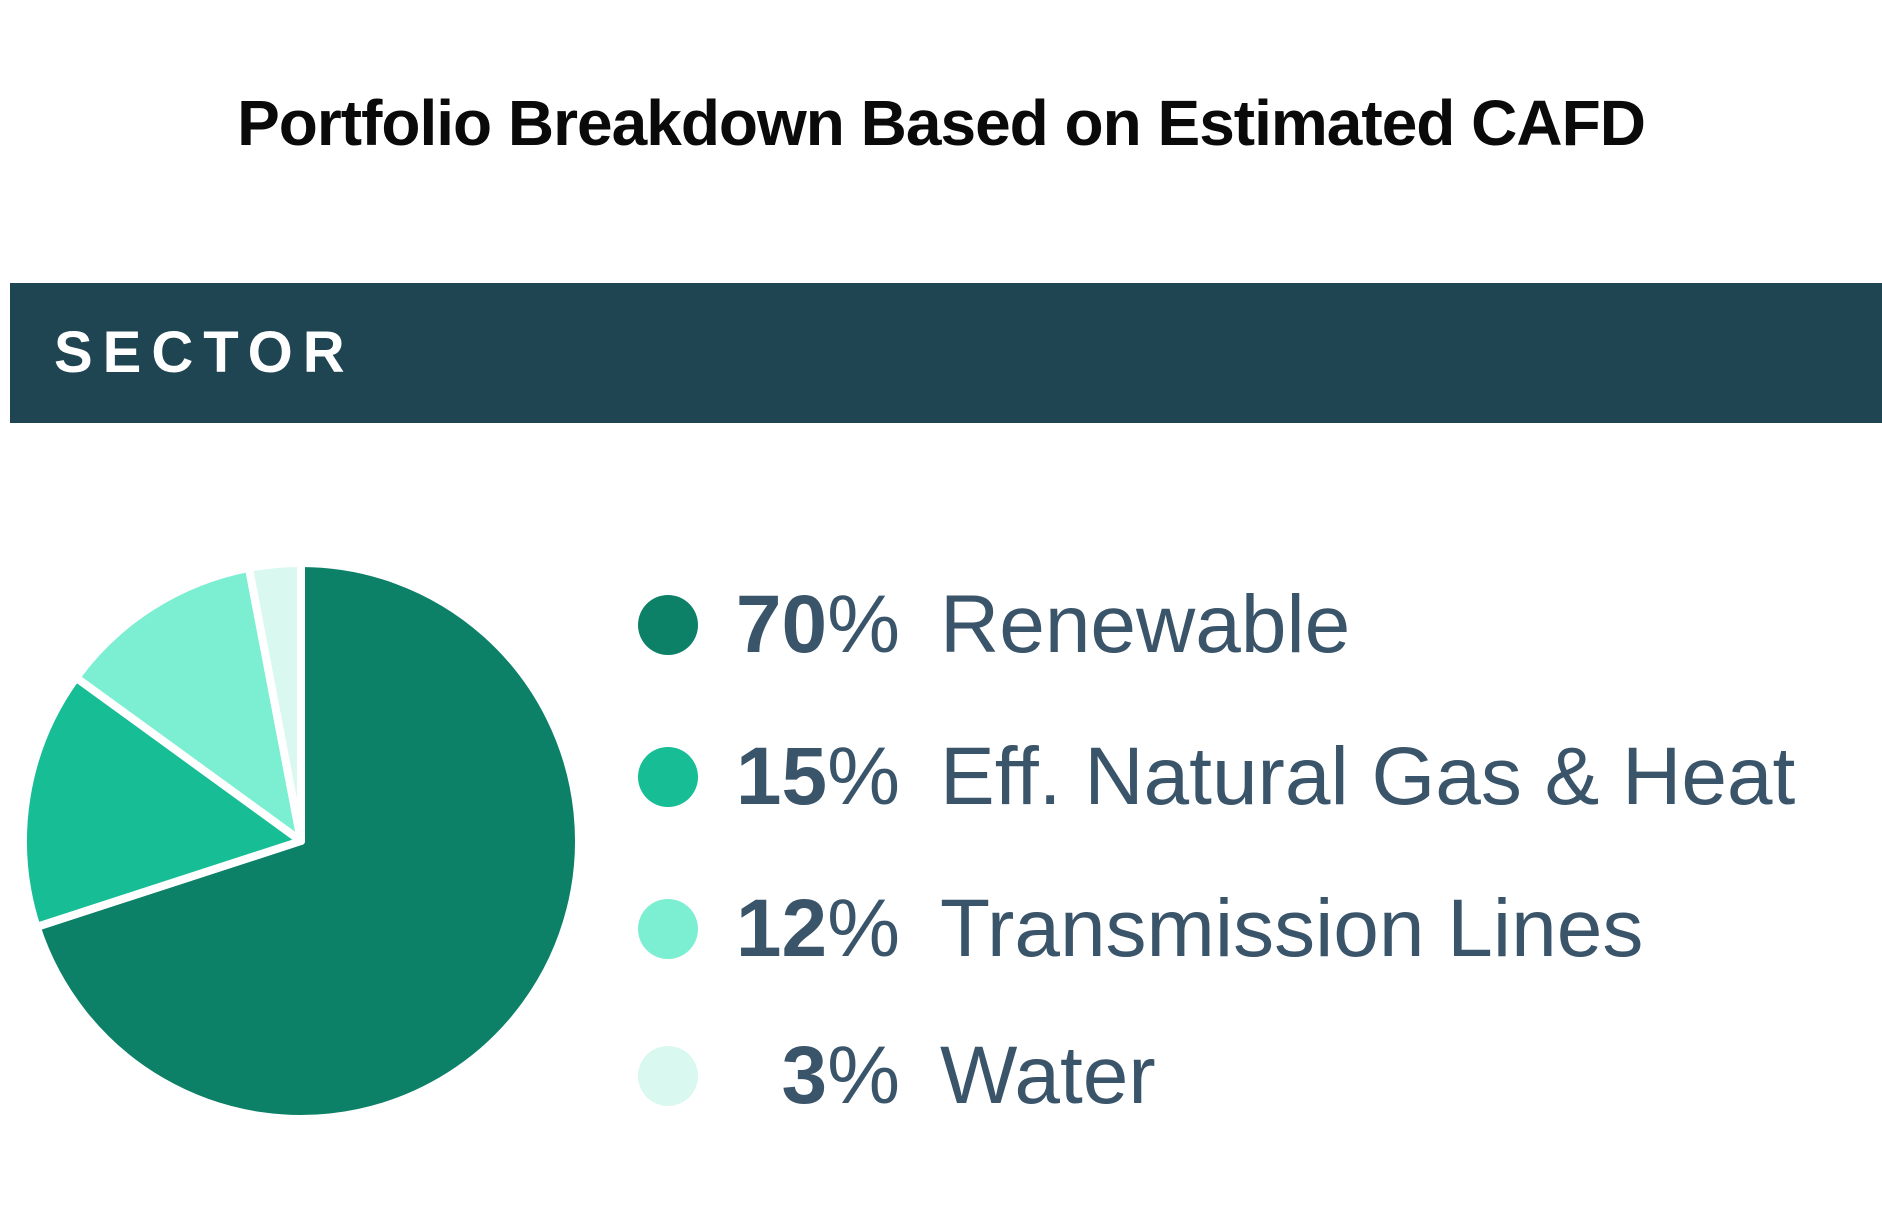 This screenshot has height=1208, width=1882. Describe the element at coordinates (781, 928) in the screenshot. I see `legend-number: 12` at that location.